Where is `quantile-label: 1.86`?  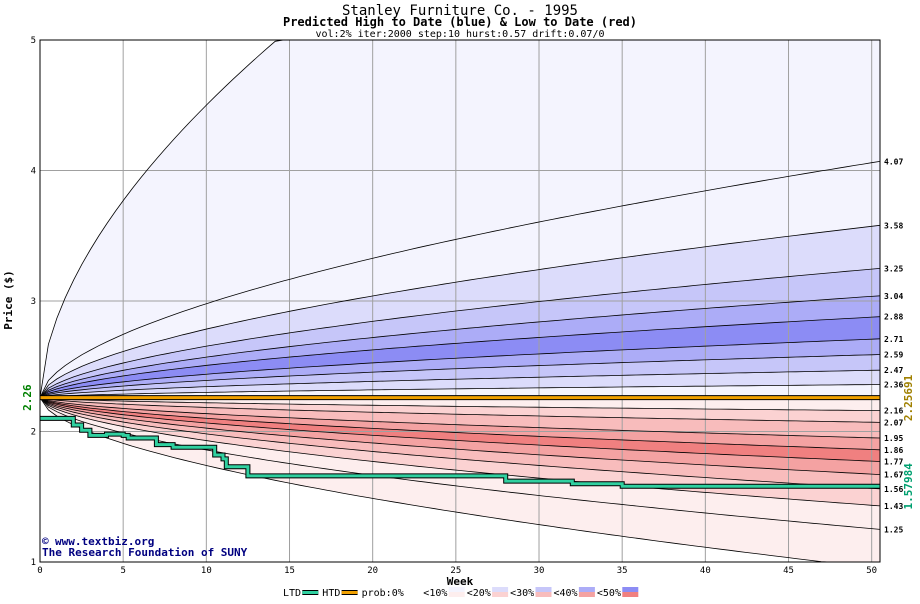 quantile-label: 1.86 is located at coordinates (893, 450).